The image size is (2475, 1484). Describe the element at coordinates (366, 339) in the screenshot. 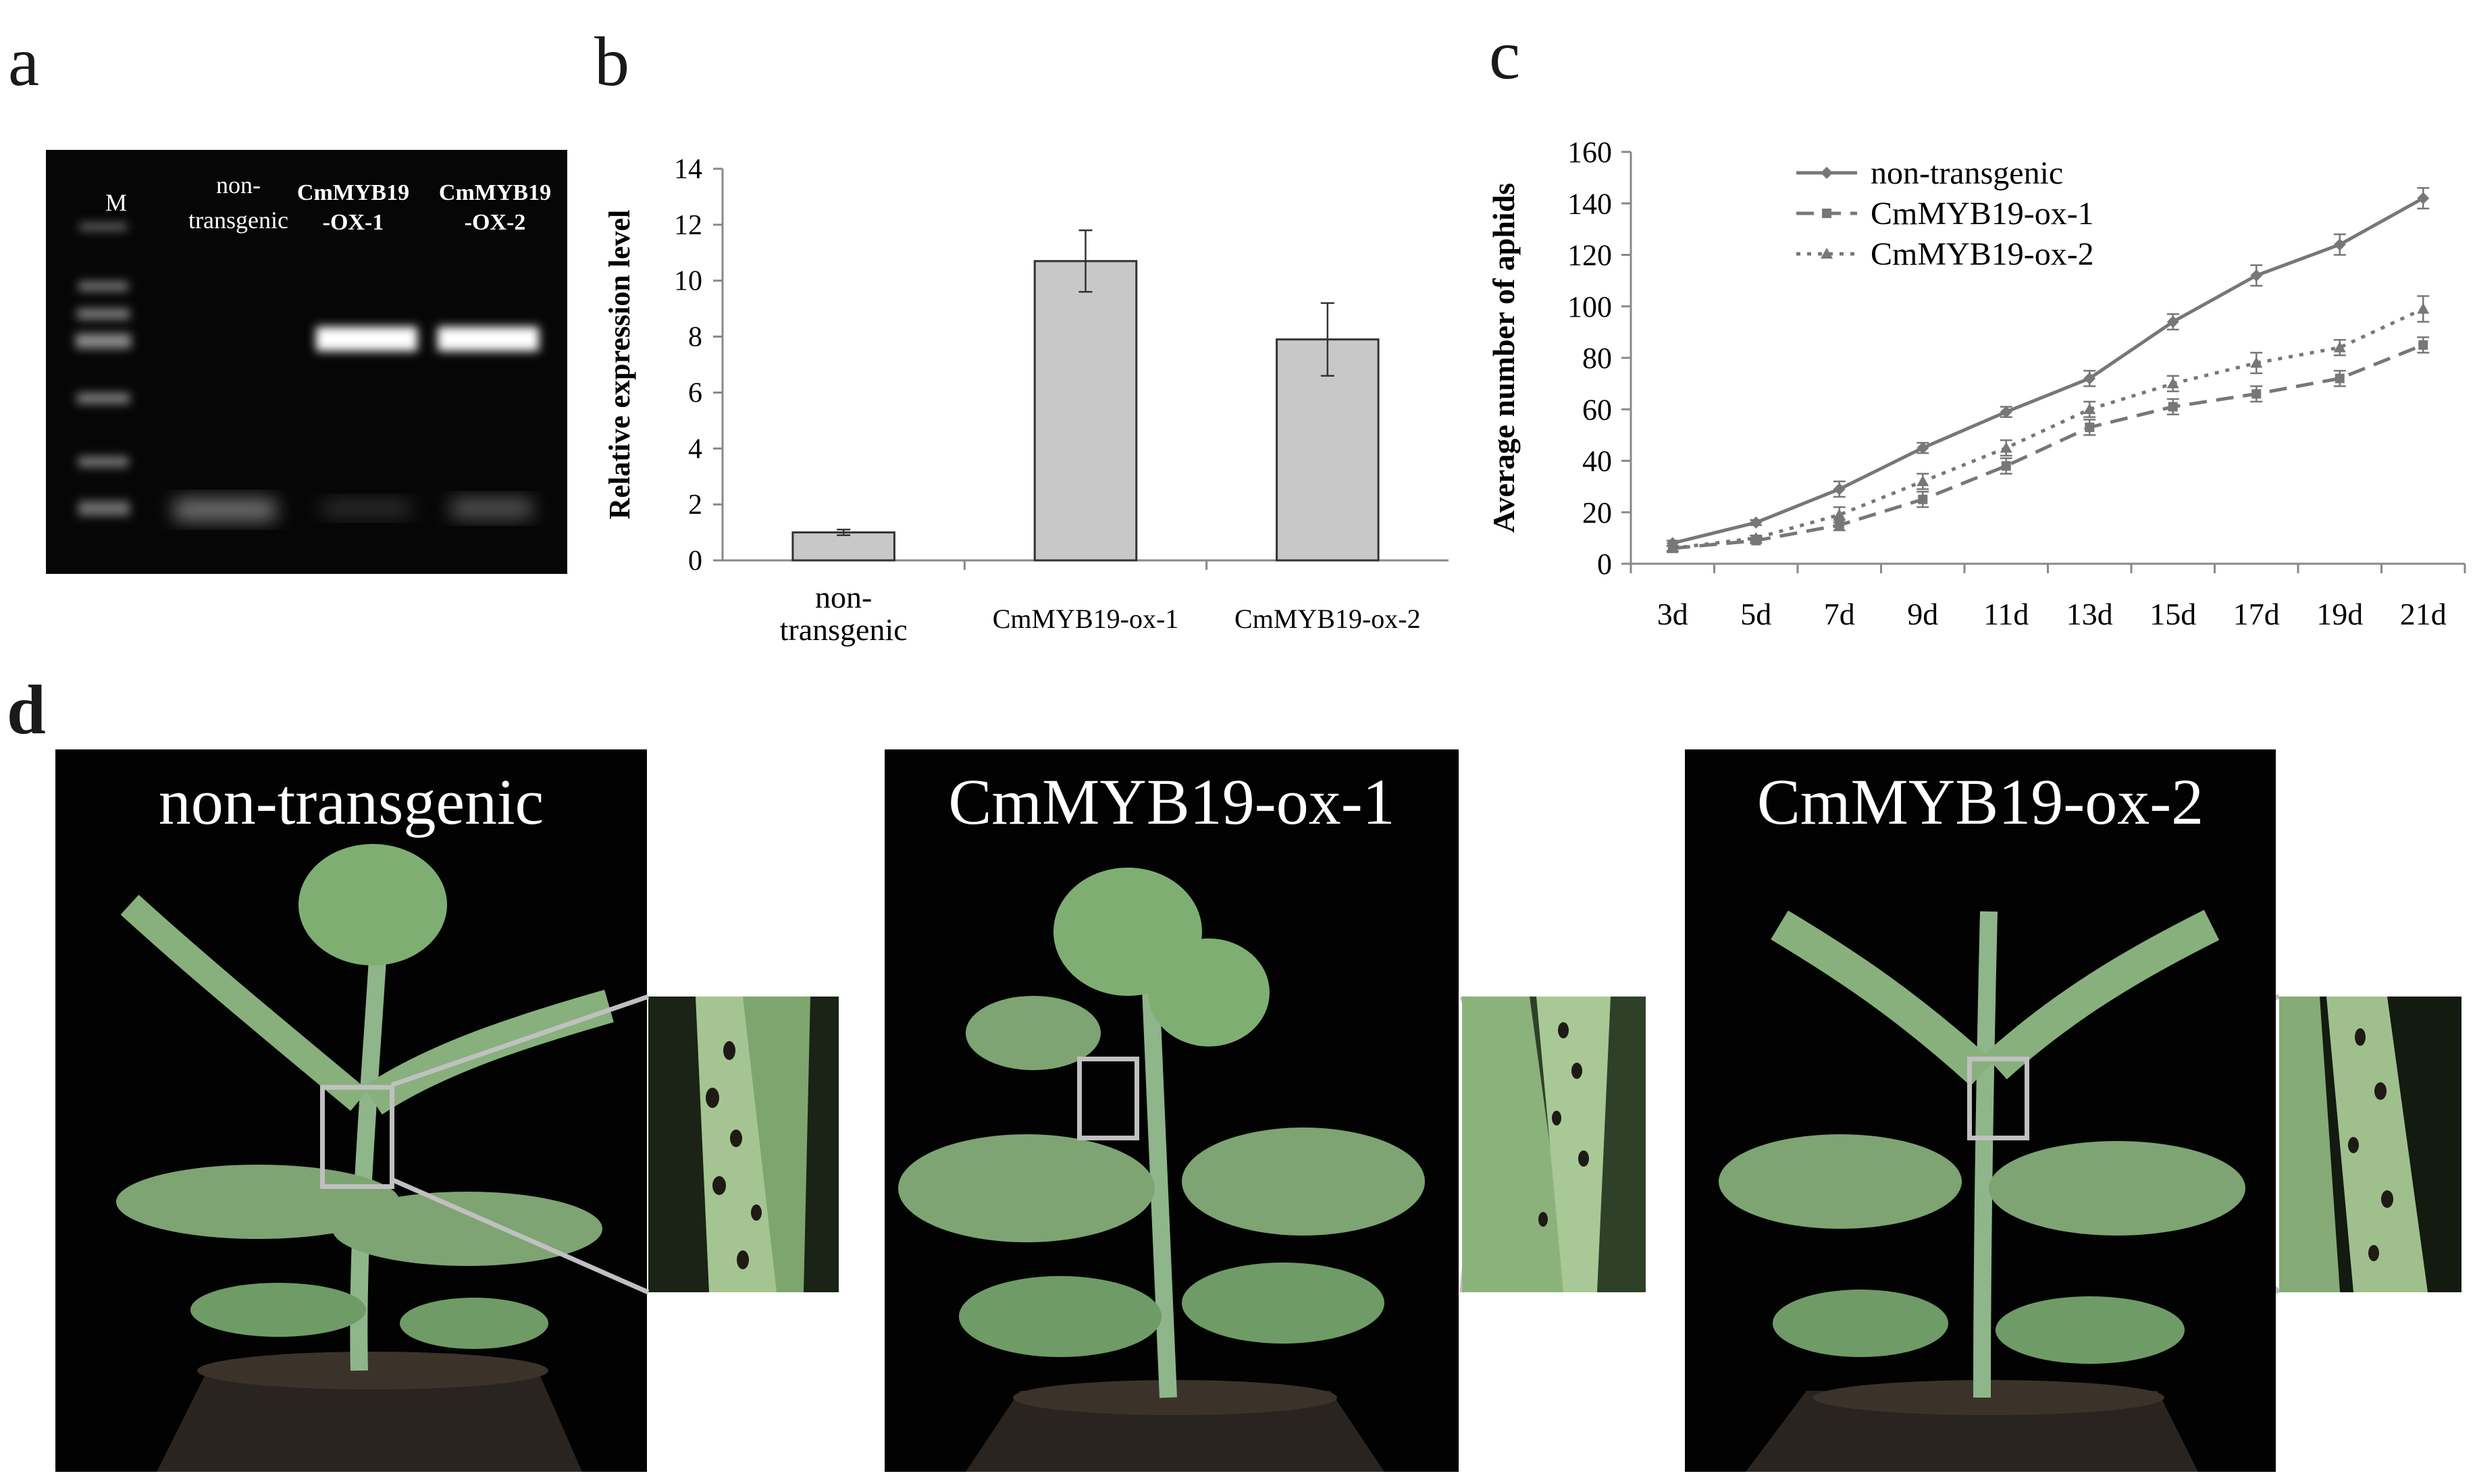

I see `band-ox1-main` at that location.